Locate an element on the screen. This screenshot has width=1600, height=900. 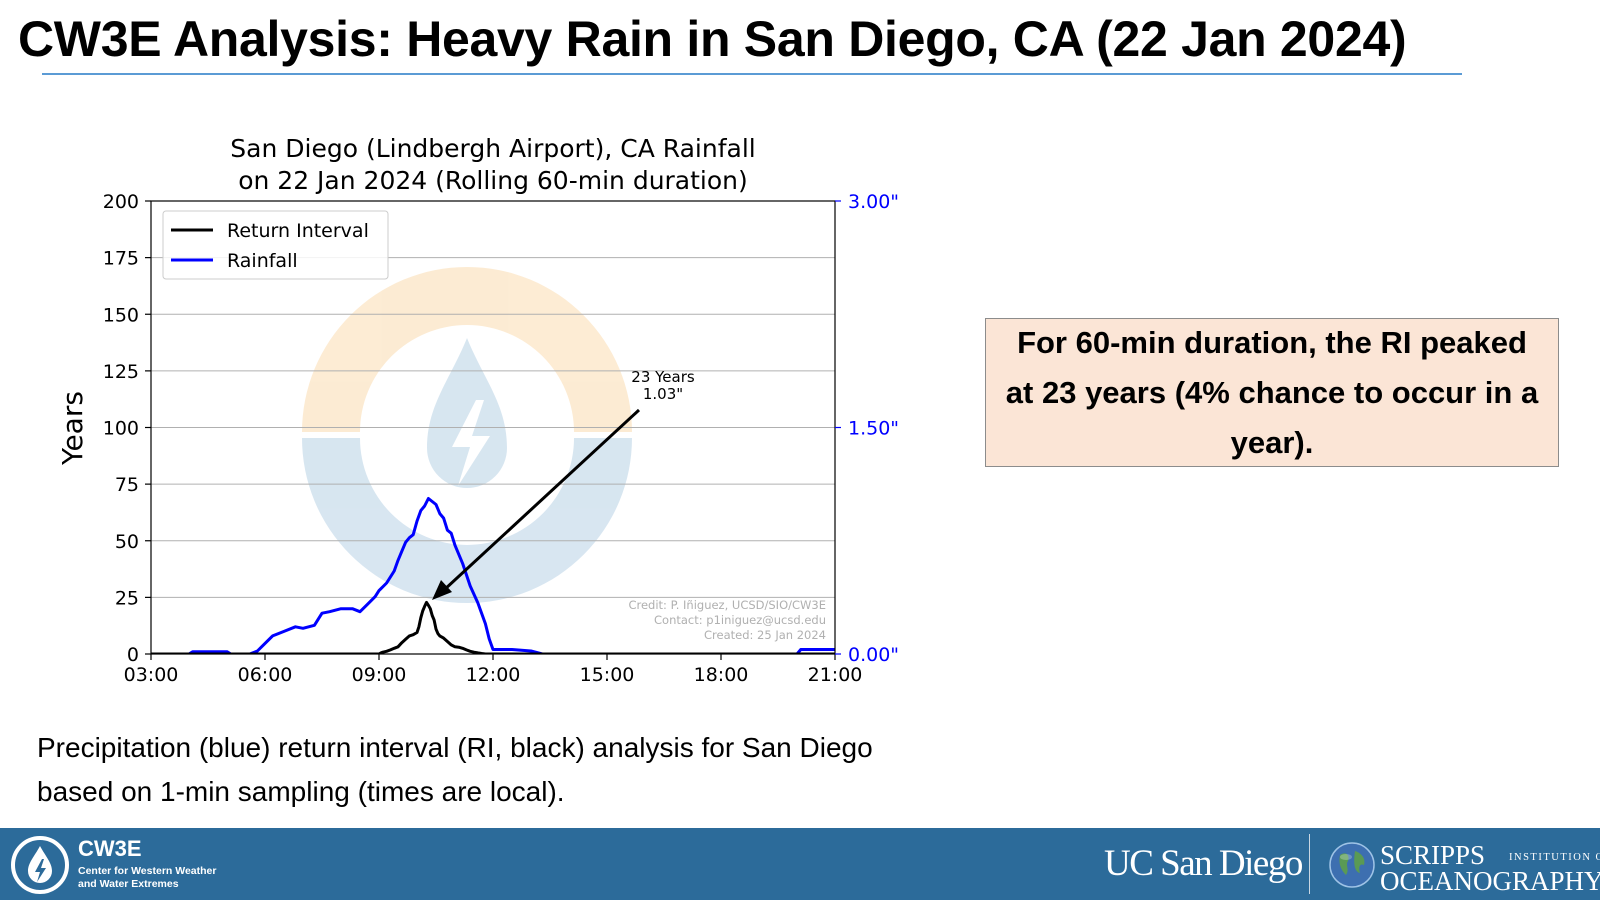
annotation-line2: 1.03" is located at coordinates (663, 394).